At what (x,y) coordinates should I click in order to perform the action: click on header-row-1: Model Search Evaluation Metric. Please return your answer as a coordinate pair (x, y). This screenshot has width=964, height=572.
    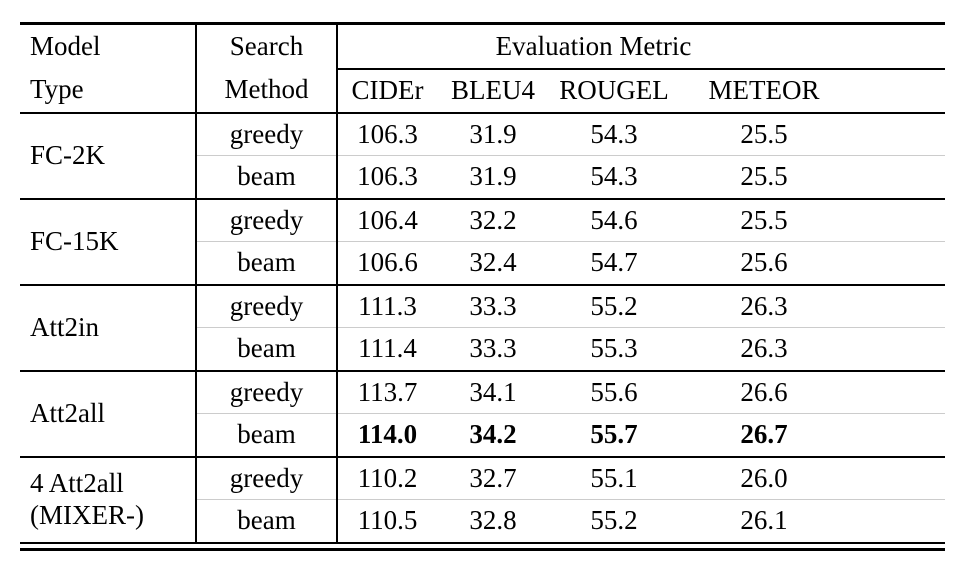
    Looking at the image, I should click on (483, 46).